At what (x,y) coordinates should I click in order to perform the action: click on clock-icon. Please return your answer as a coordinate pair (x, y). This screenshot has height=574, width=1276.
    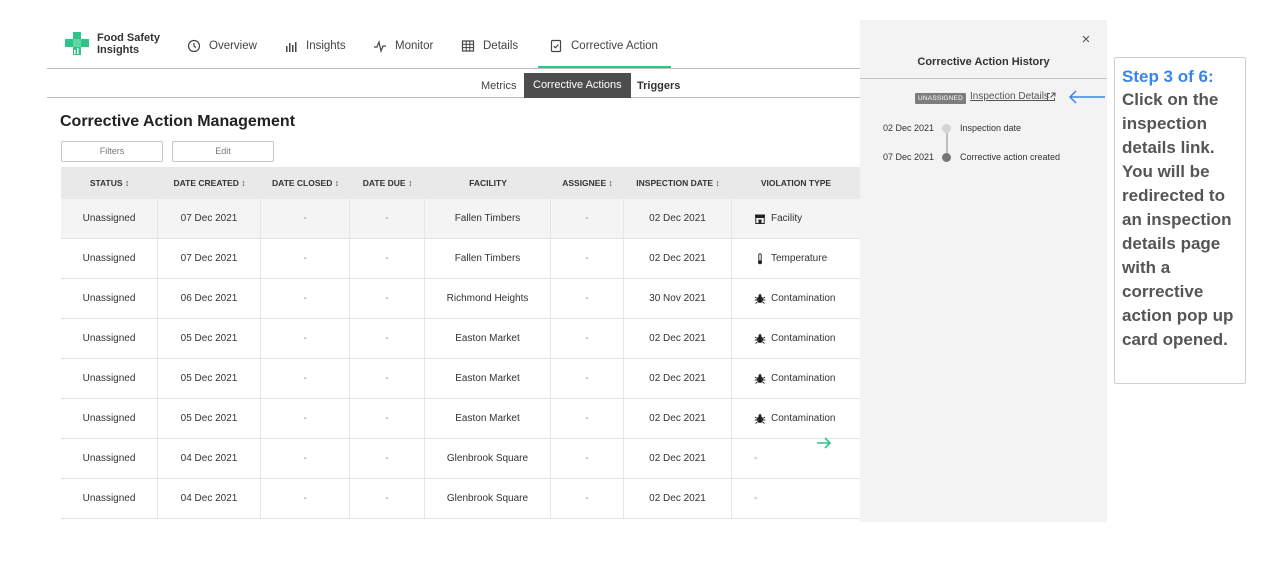
    Looking at the image, I should click on (194, 46).